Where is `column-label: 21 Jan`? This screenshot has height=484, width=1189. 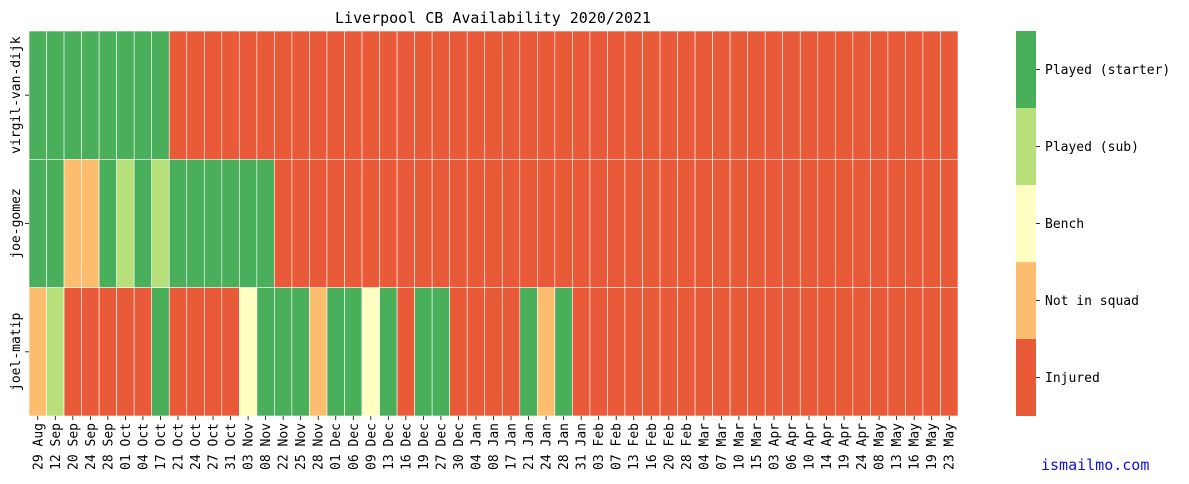
column-label: 21 Jan is located at coordinates (529, 446).